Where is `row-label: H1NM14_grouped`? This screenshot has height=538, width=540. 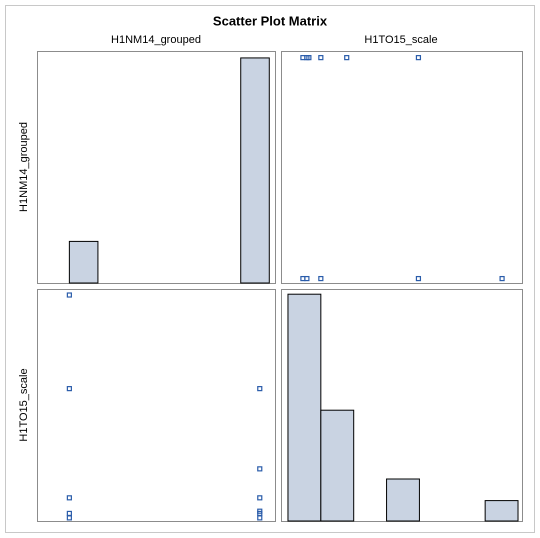 row-label: H1NM14_grouped is located at coordinates (24, 167).